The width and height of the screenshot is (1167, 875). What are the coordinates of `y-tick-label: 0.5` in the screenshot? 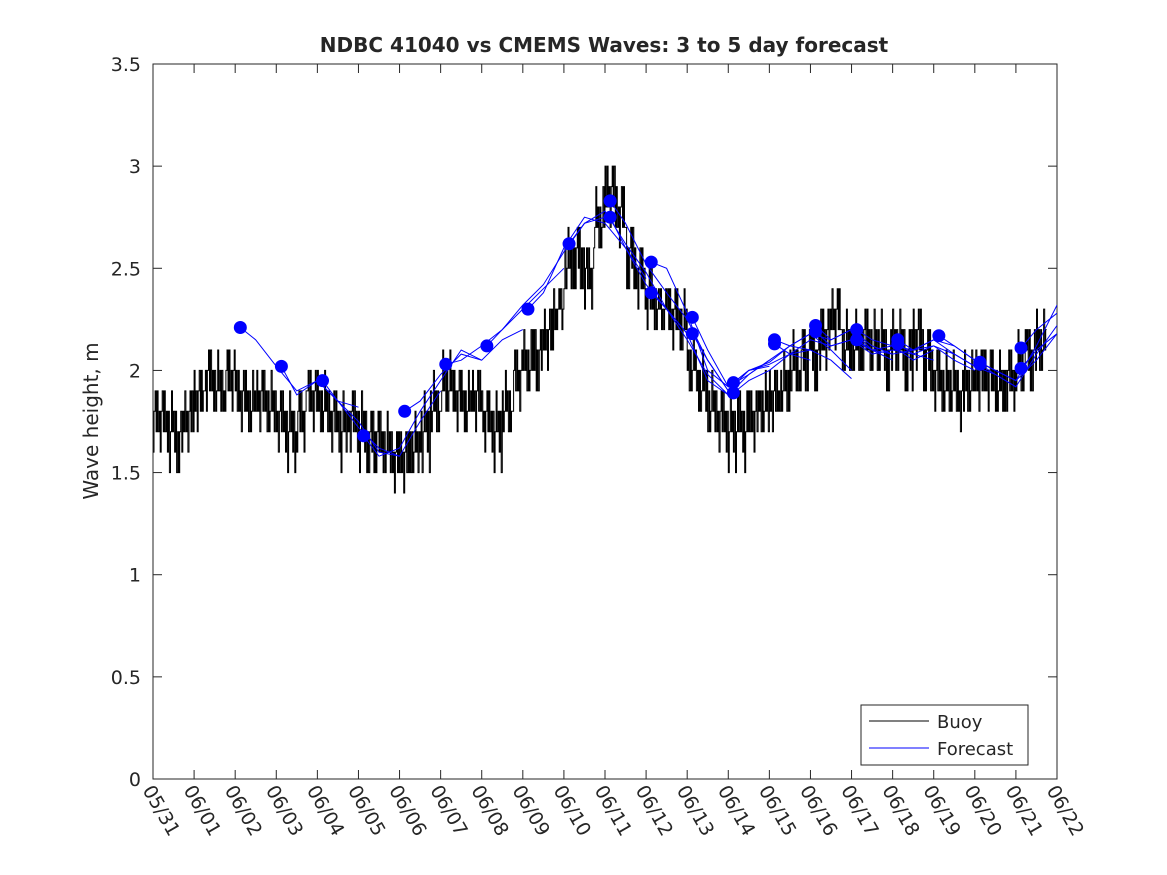 It's located at (126, 678).